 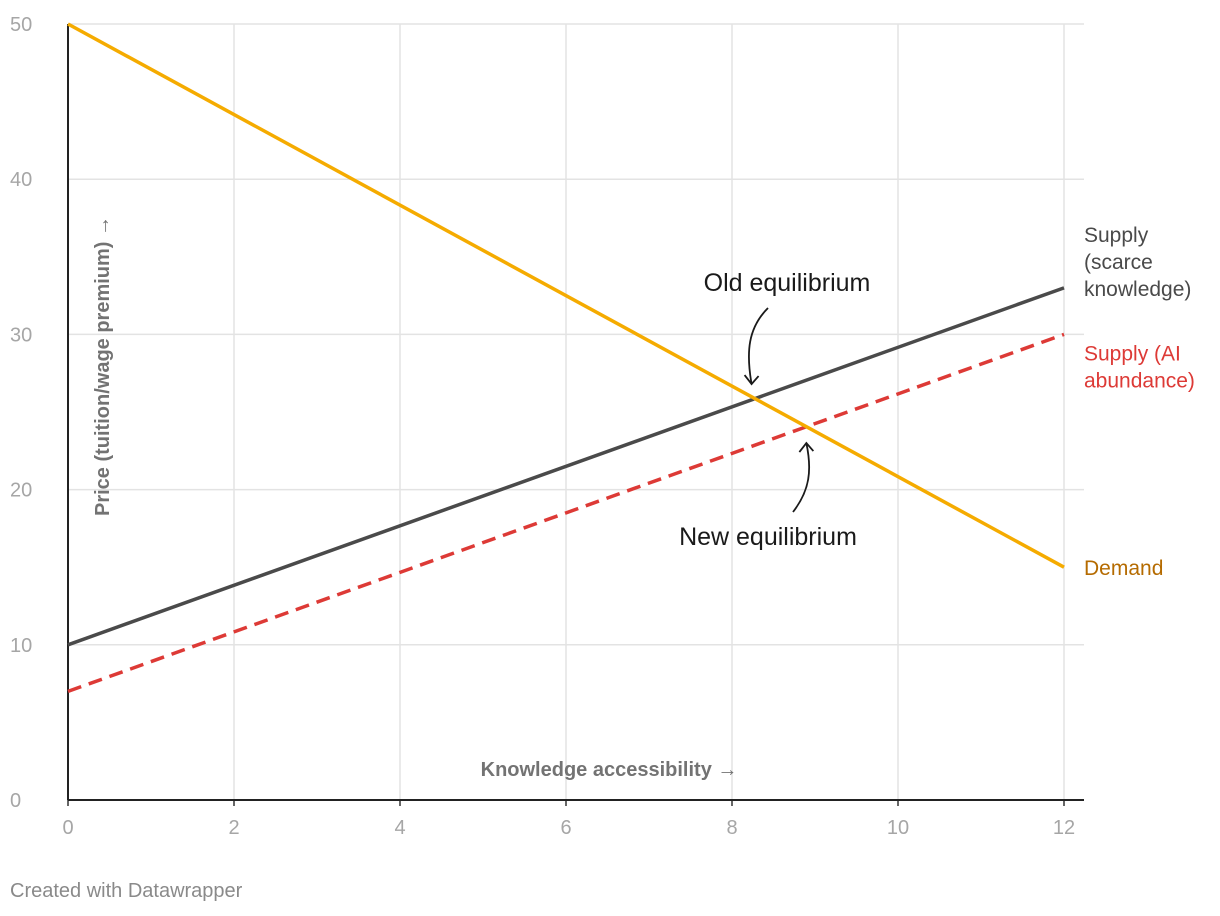 I want to click on series-label-line: (scarce, so click(x=1118, y=262).